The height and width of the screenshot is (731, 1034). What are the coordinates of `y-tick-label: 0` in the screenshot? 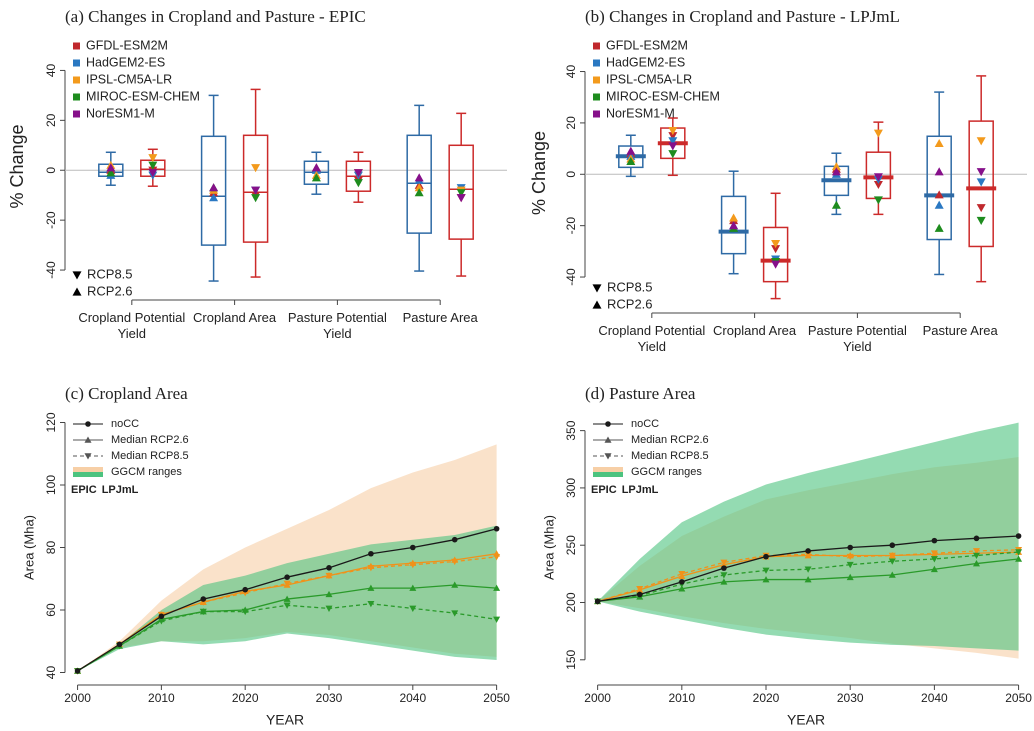 It's located at (571, 174).